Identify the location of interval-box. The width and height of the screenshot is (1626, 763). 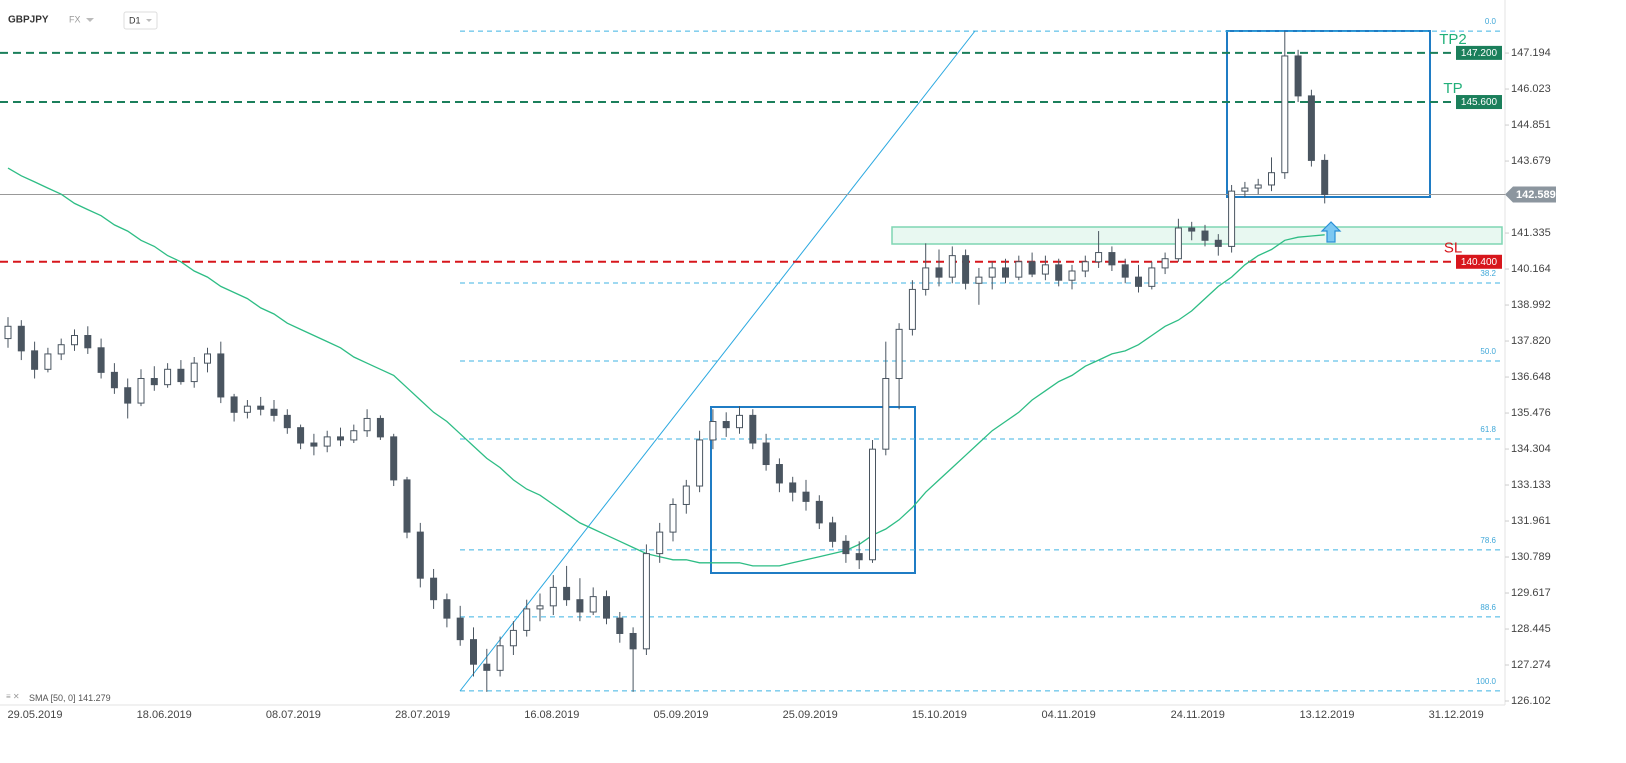
(140, 20).